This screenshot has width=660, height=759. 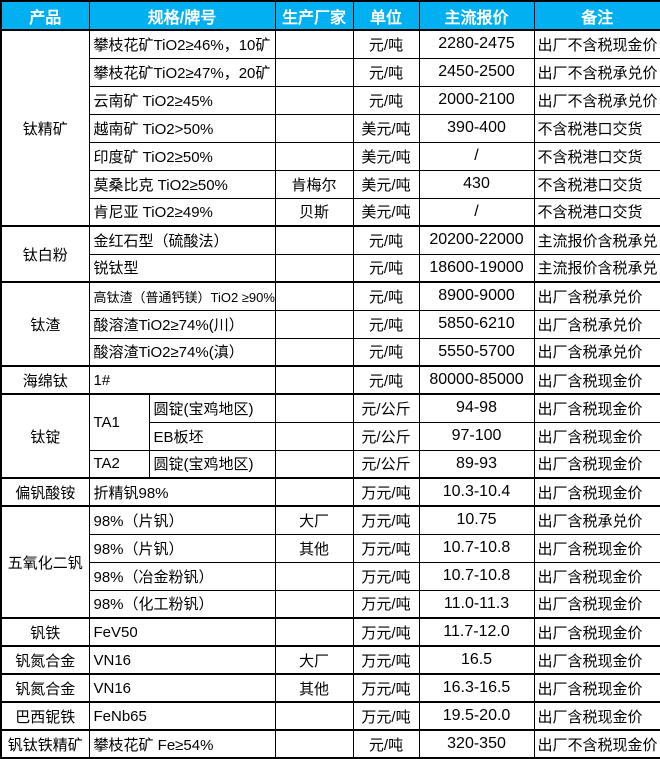 I want to click on table-row: 云南矿 TiO2≥45% 元/吨 2000-2100 出厂不含税承兑价, so click(x=330, y=100).